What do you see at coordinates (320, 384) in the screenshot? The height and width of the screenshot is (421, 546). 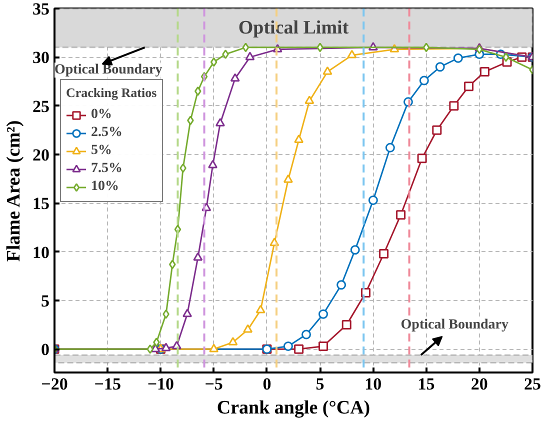 I see `x-tick-label: 5` at bounding box center [320, 384].